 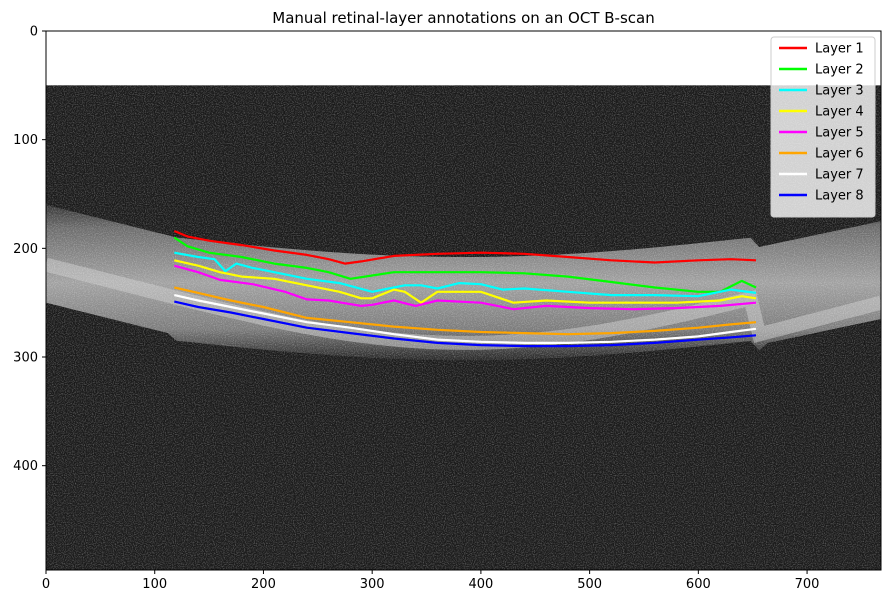 I want to click on legend-label: Layer 6, so click(x=839, y=154).